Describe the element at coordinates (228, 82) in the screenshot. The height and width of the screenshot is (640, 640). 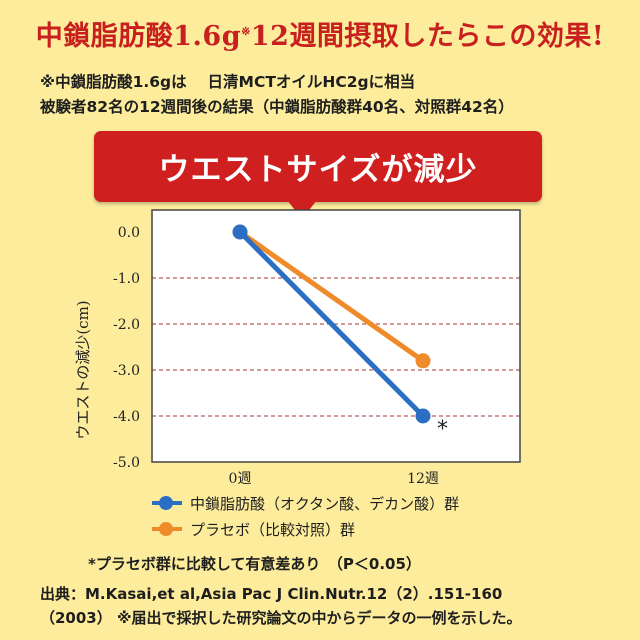
I see `study-note-line-1: ※中鎖脂肪酸1.6gは 日清MCTオイルHC2gに相当` at that location.